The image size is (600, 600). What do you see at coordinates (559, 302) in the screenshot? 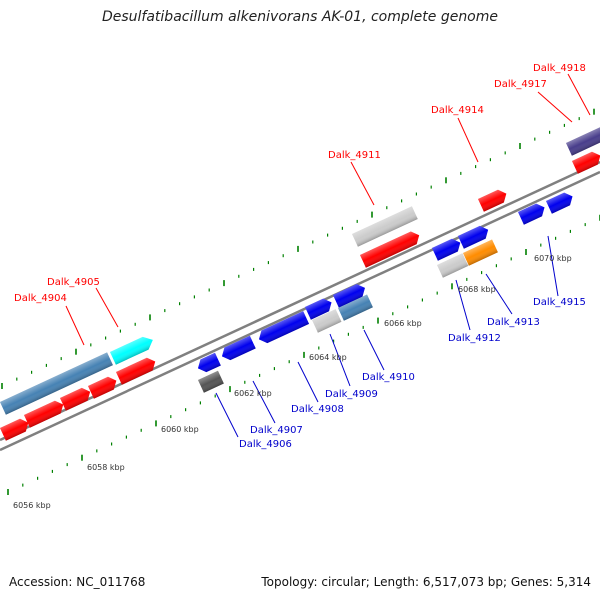
I see `label-dalk-4915: Dalk_4915` at bounding box center [559, 302].